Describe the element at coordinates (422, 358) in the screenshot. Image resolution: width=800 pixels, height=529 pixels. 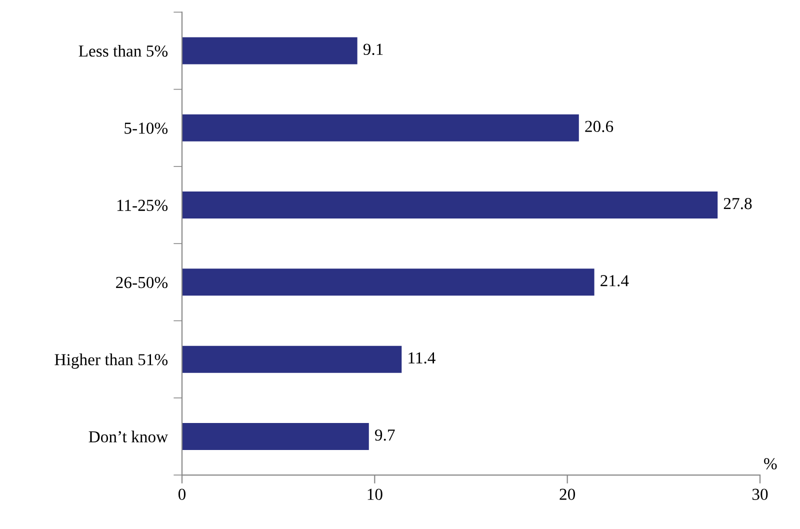
I see `data-label: 11.4` at that location.